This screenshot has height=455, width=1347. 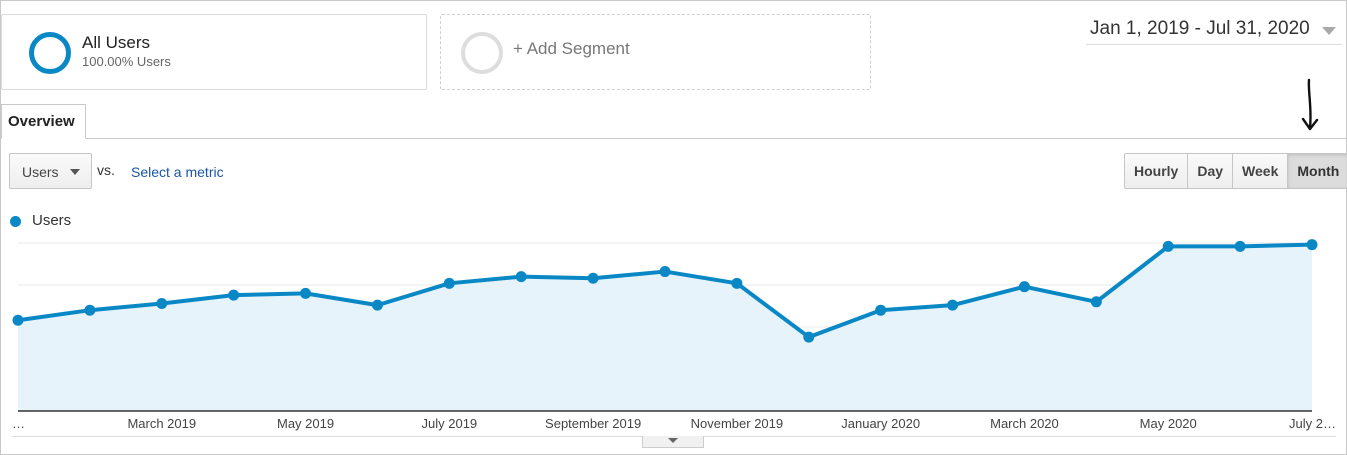 What do you see at coordinates (593, 423) in the screenshot?
I see `x-tick-label: September 2019` at bounding box center [593, 423].